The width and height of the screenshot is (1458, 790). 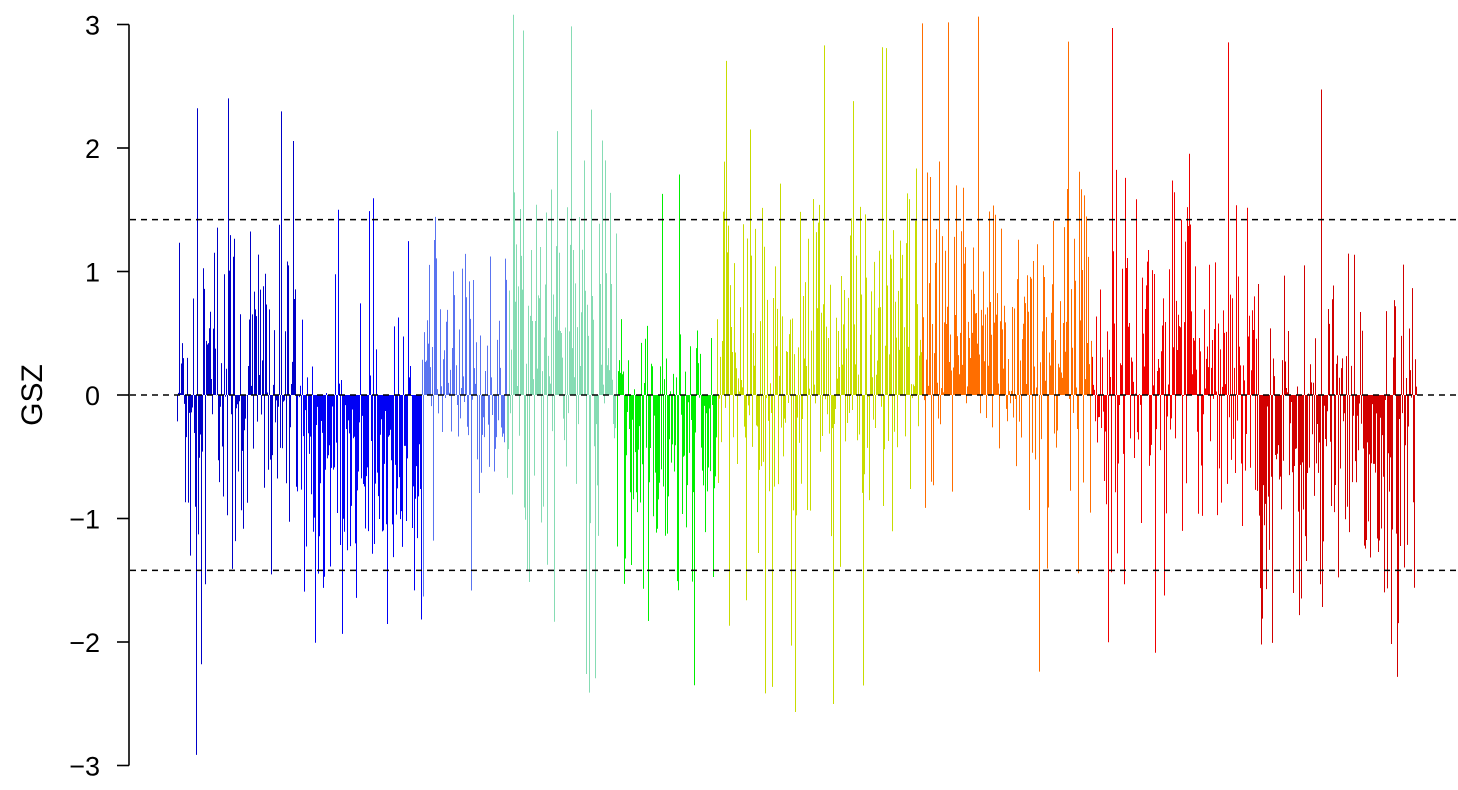 I want to click on y-axis-title: GSZ, so click(x=32, y=395).